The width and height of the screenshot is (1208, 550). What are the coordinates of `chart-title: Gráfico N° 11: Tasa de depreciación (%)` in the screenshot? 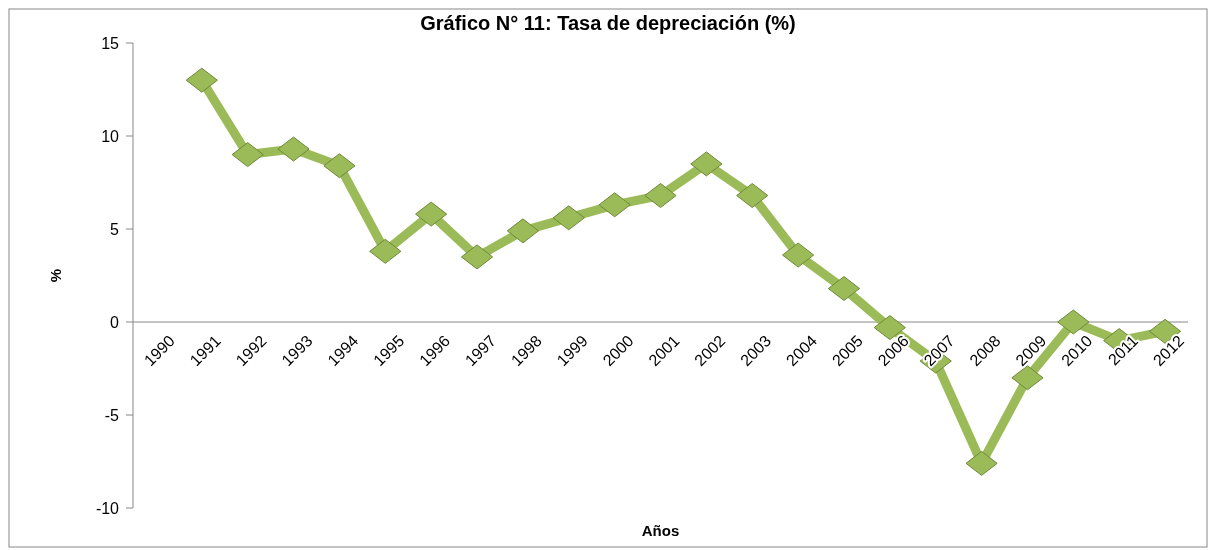 It's located at (608, 23).